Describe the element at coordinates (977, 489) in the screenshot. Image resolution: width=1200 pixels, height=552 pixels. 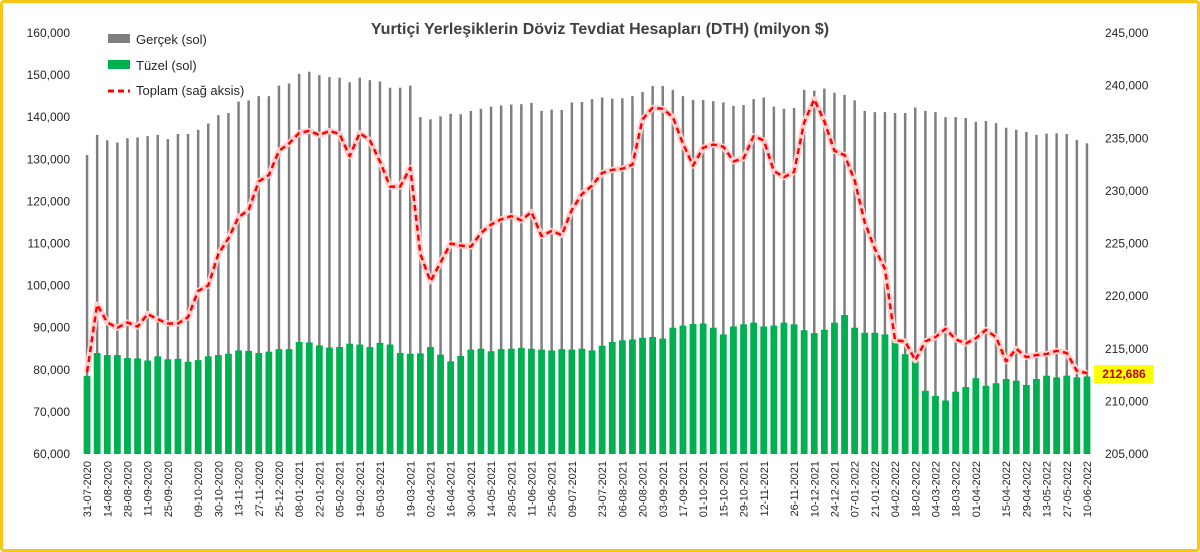
I see `x-tick-label: 01-04-2022` at that location.